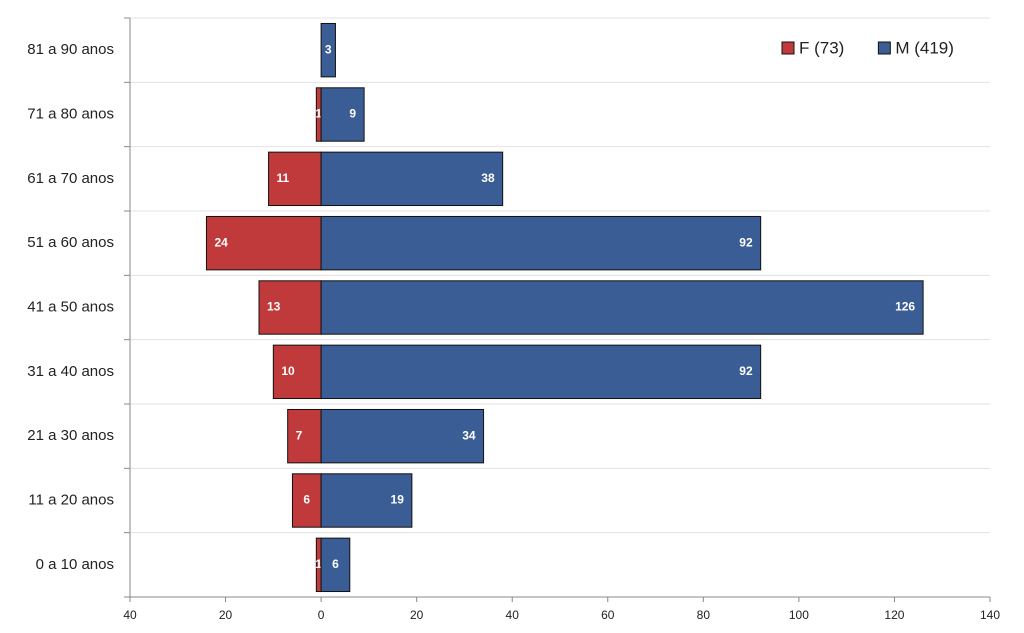  I want to click on y-tick-label: 0 a 10 anos, so click(75, 564).